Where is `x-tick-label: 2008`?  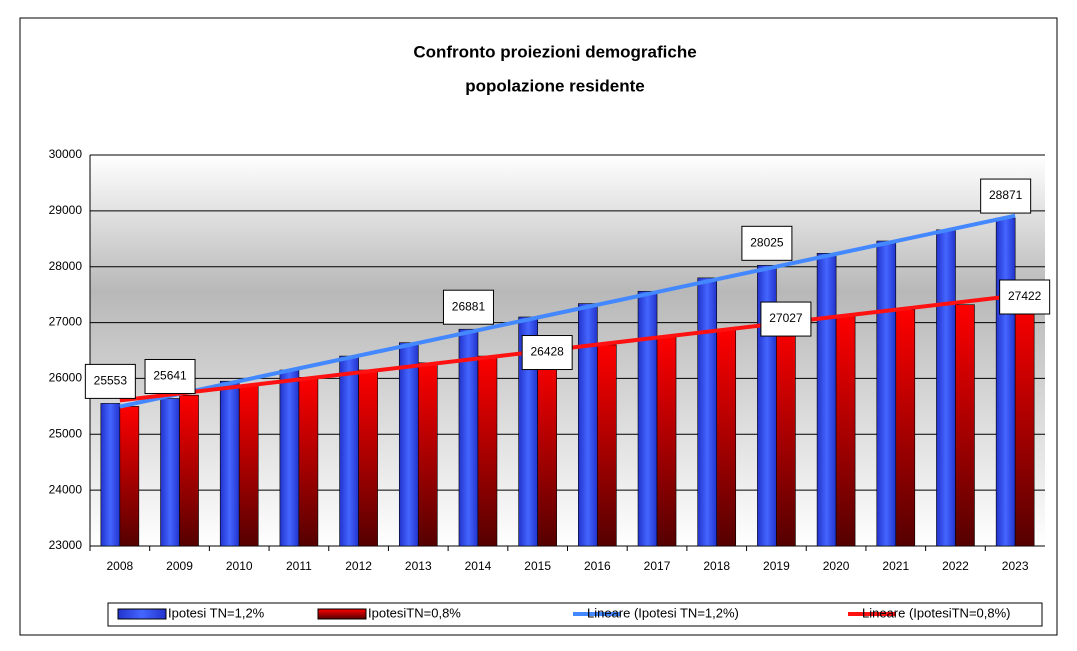
x-tick-label: 2008 is located at coordinates (119, 566).